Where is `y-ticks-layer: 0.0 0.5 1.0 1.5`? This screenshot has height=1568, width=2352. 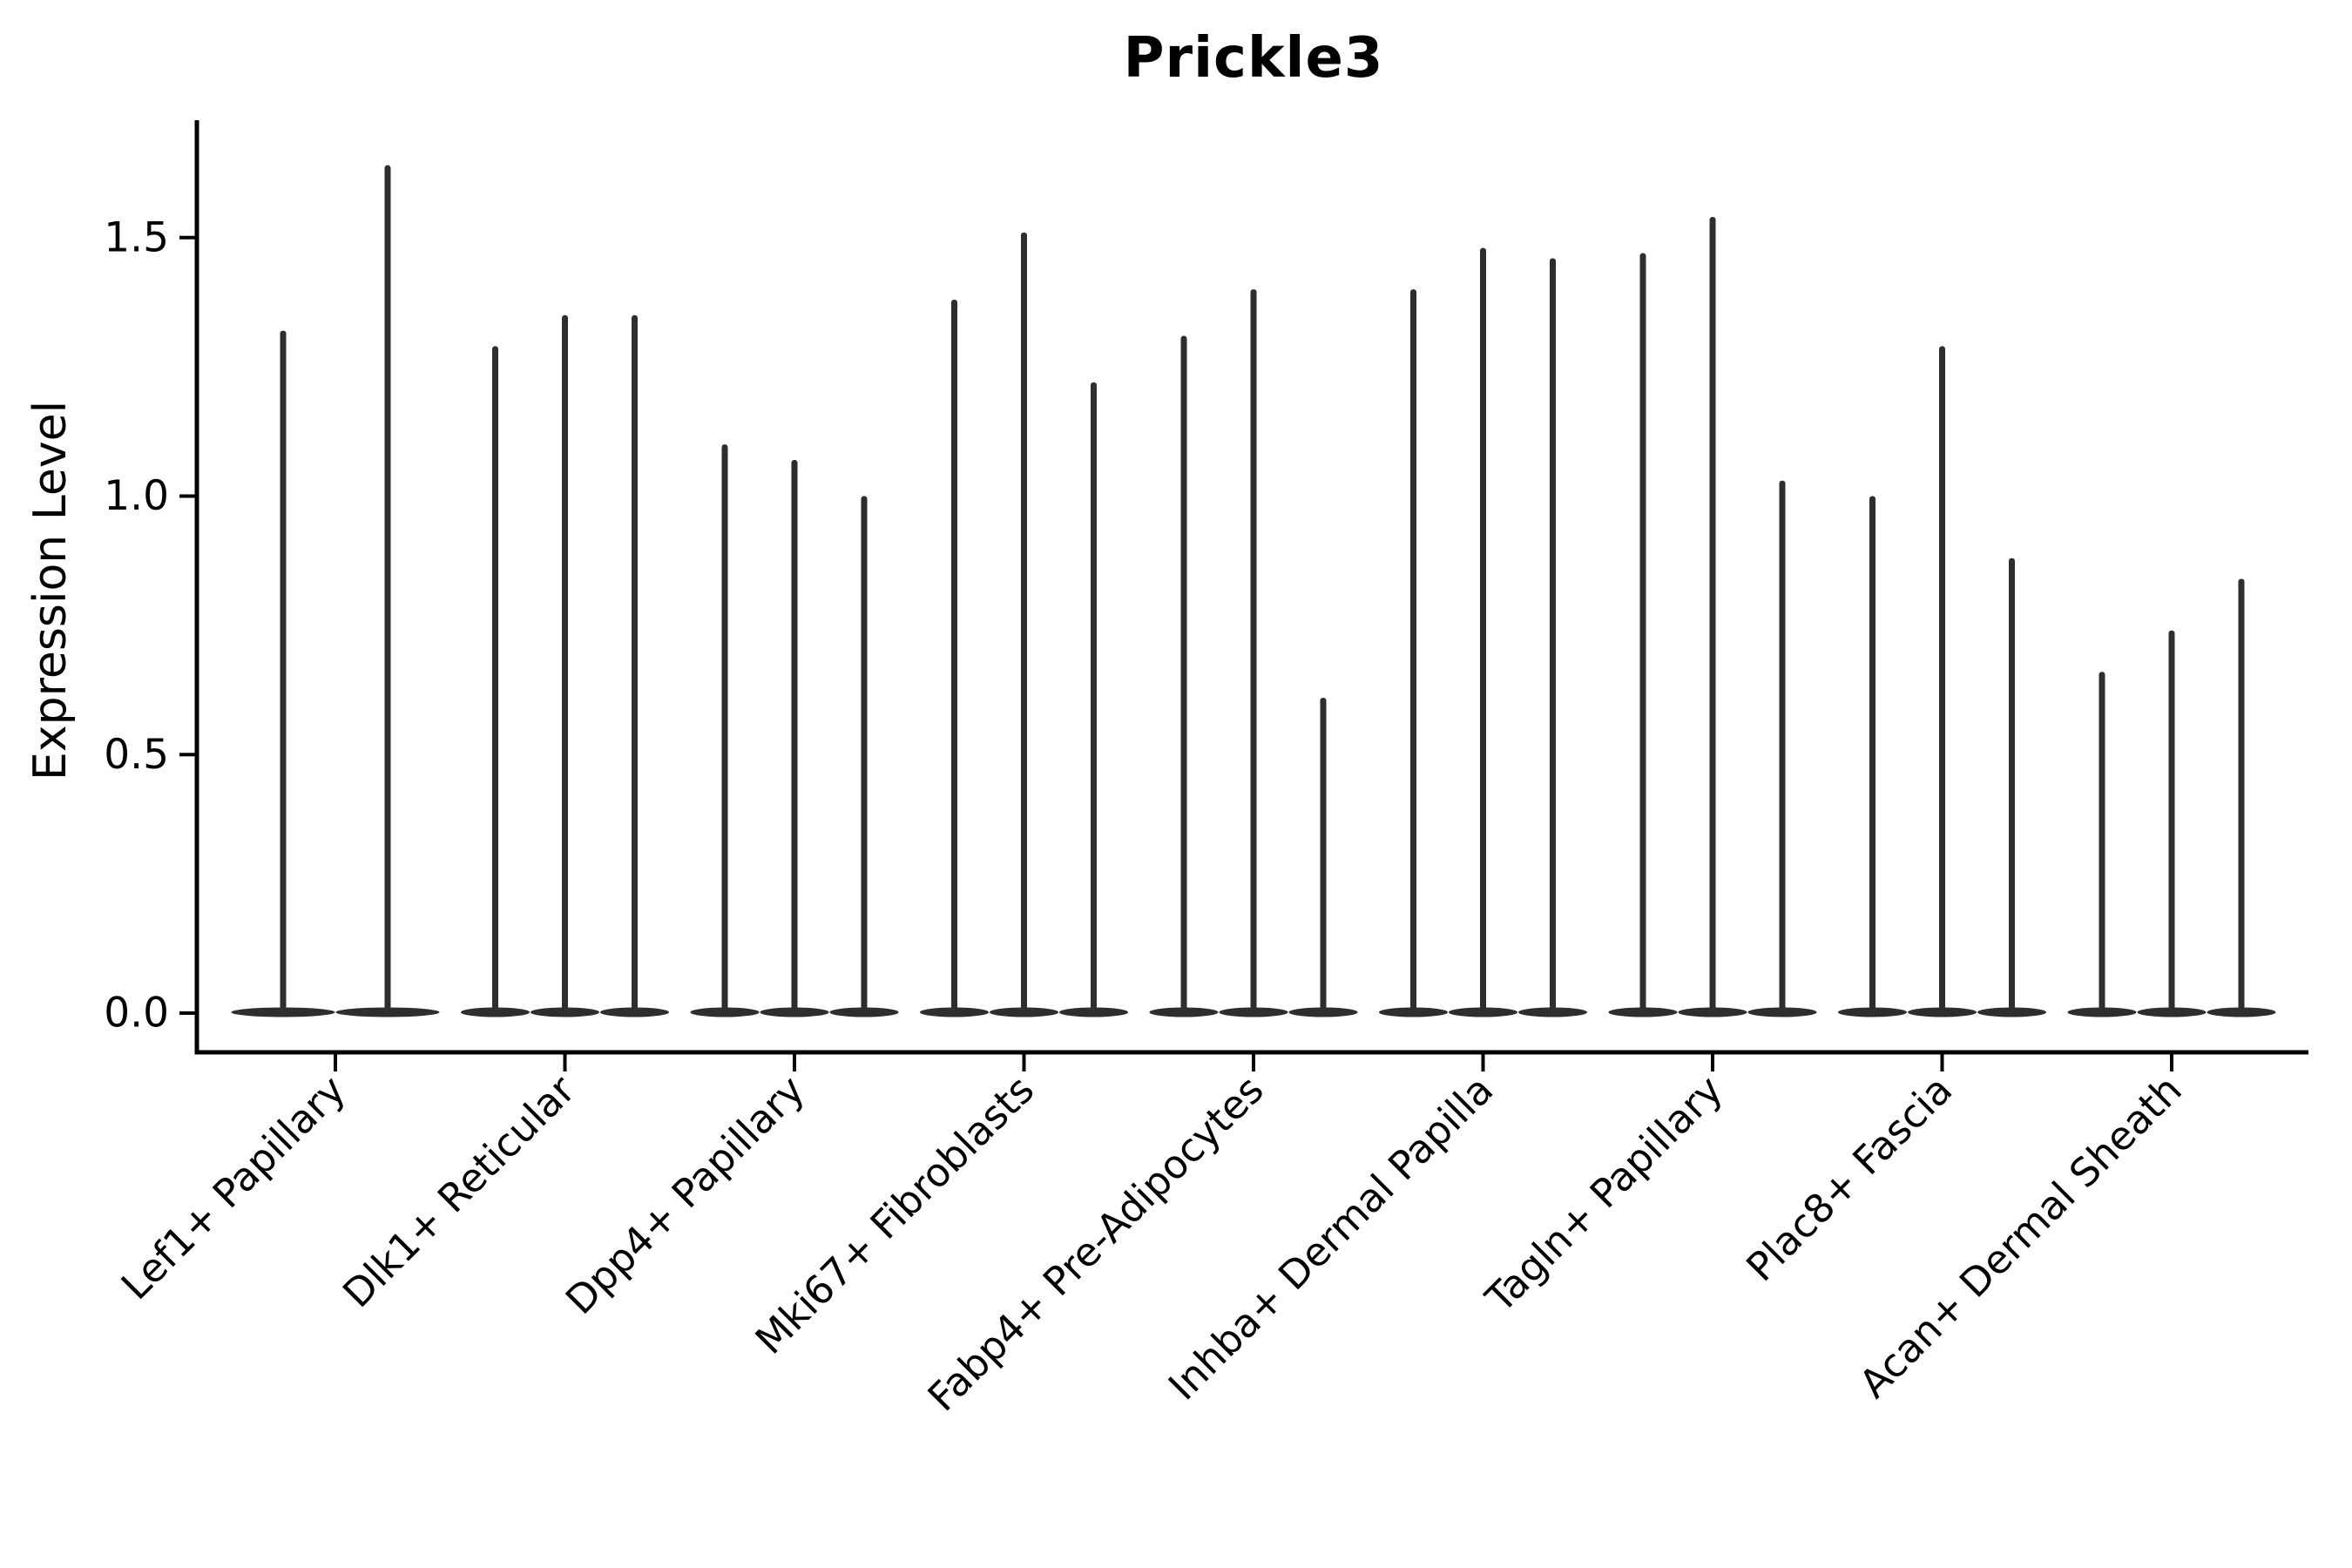 y-ticks-layer: 0.0 0.5 1.0 1.5 is located at coordinates (150, 625).